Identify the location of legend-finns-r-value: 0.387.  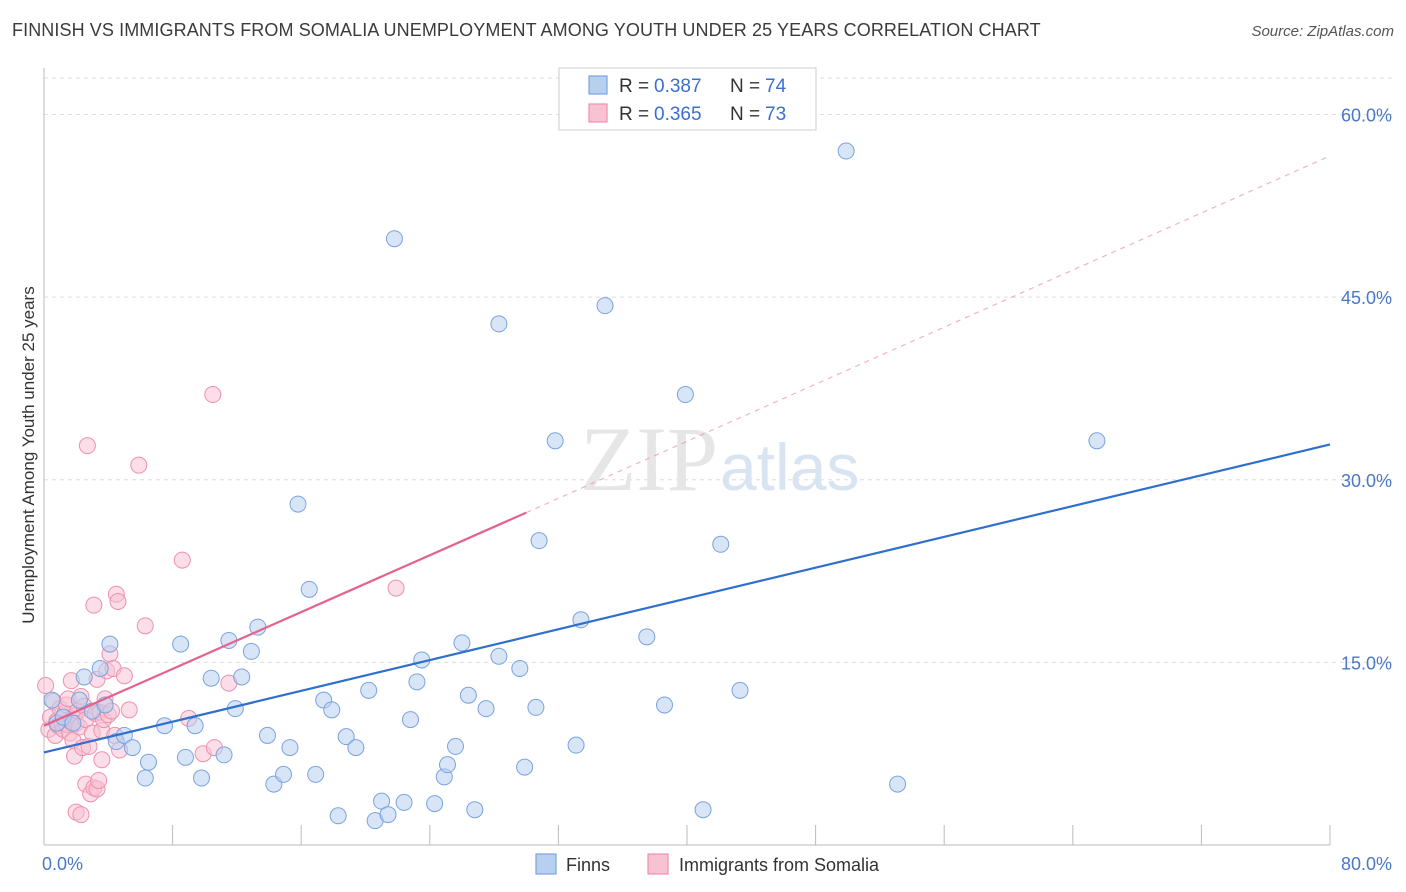
(678, 86).